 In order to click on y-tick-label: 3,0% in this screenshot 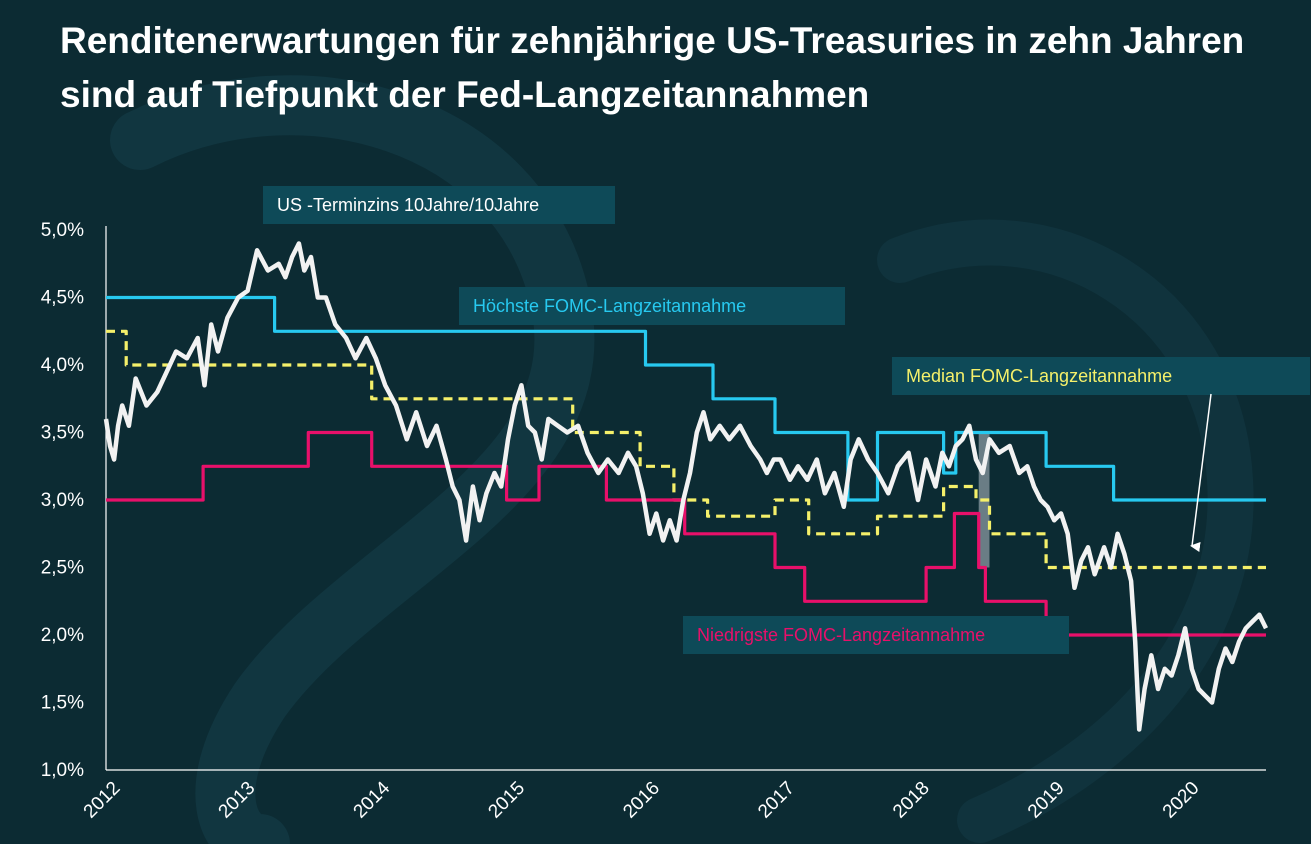, I will do `click(62, 500)`.